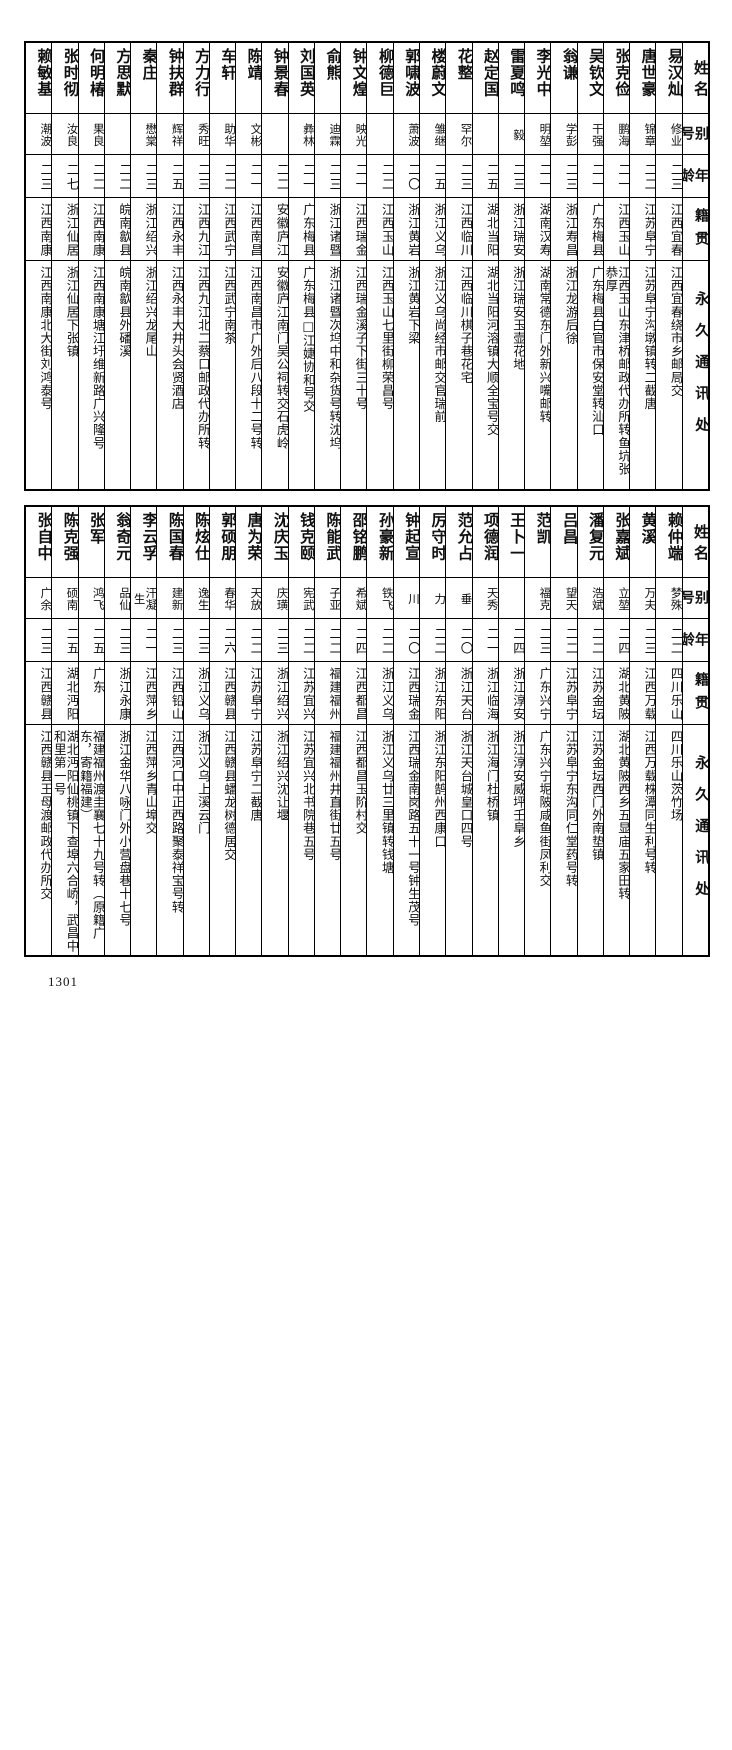  I want to click on cell-text: 江西萍乡青山埠交, so click(150, 782).